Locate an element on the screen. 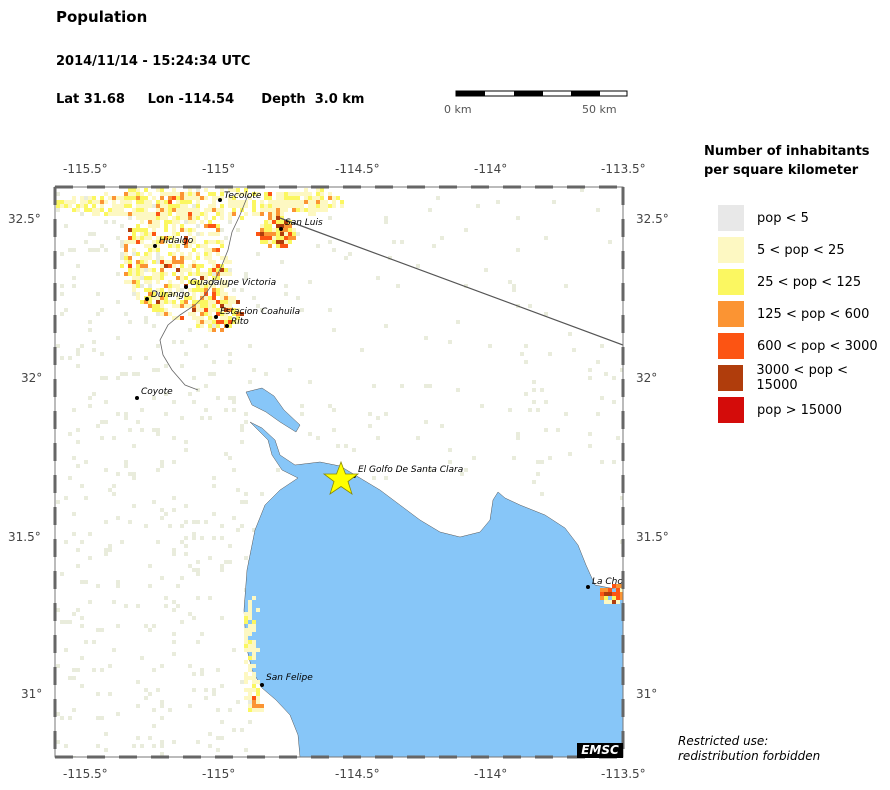 The width and height of the screenshot is (890, 790). legend-label: 600 < pop < 3000 is located at coordinates (817, 346).